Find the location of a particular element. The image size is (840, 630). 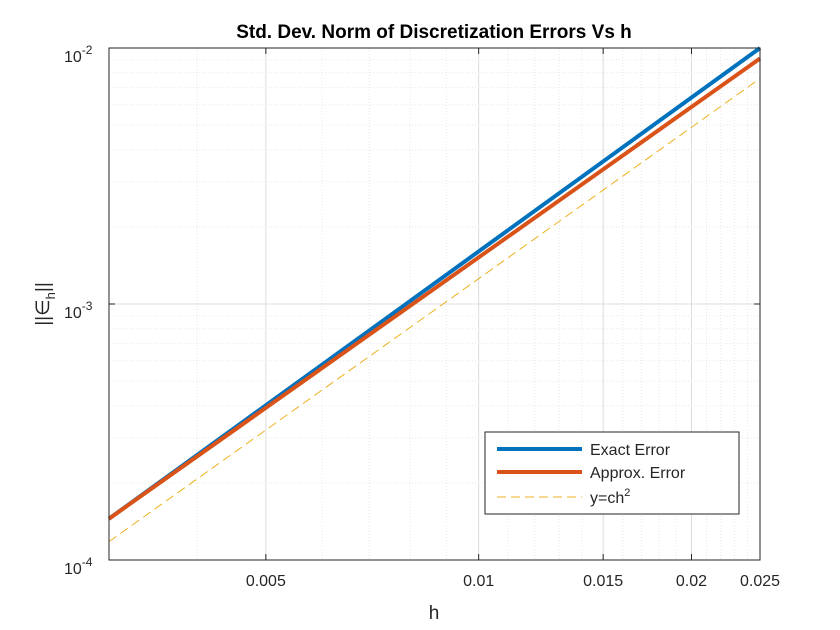

legend-entries: Exact Error Approx. Error y=ch2 is located at coordinates (591, 474).